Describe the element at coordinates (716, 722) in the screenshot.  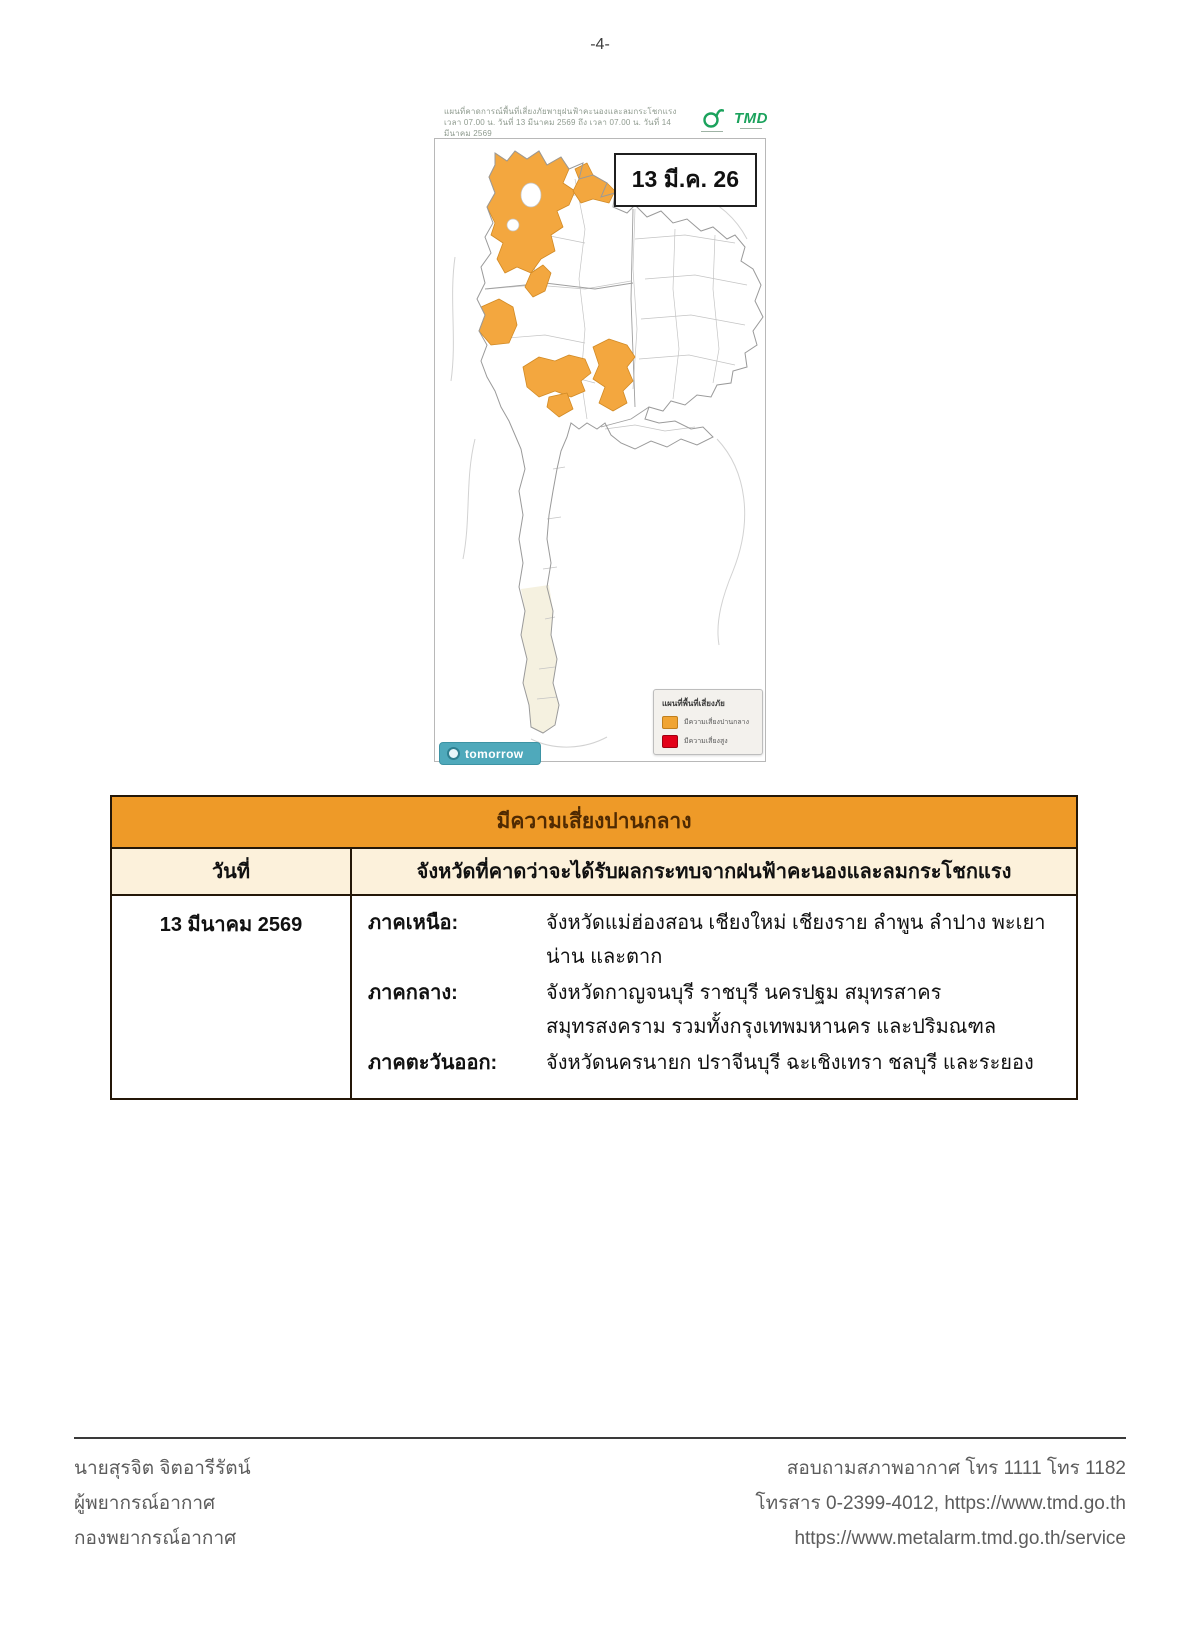
I see `legend-label-moderate: มีความเสี่ยงปานกลาง` at that location.